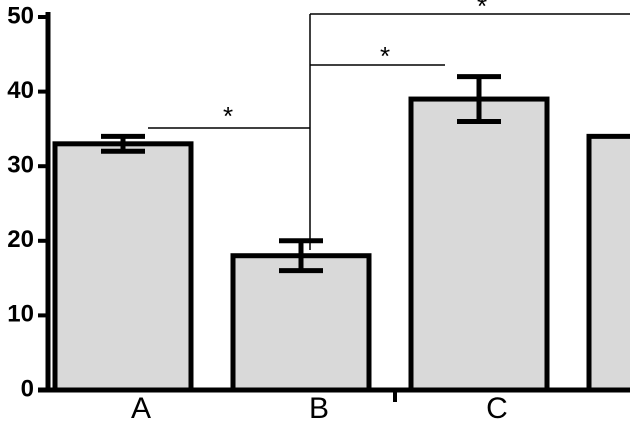 The width and height of the screenshot is (630, 427). Describe the element at coordinates (20, 239) in the screenshot. I see `y-tick-label: 20` at that location.